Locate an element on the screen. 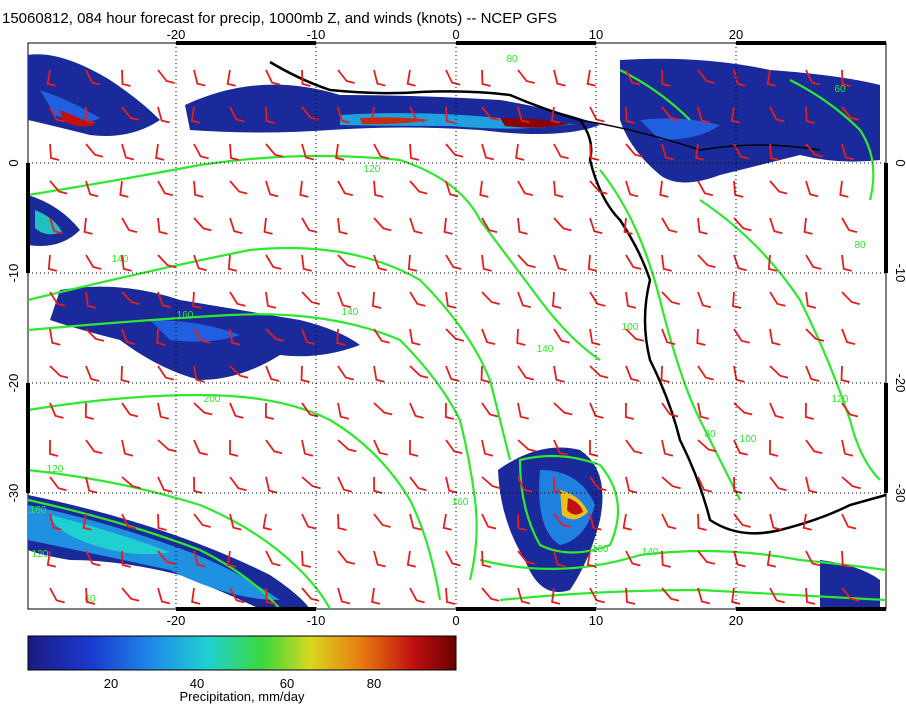  colorbar-tick-label: 40 is located at coordinates (197, 683).